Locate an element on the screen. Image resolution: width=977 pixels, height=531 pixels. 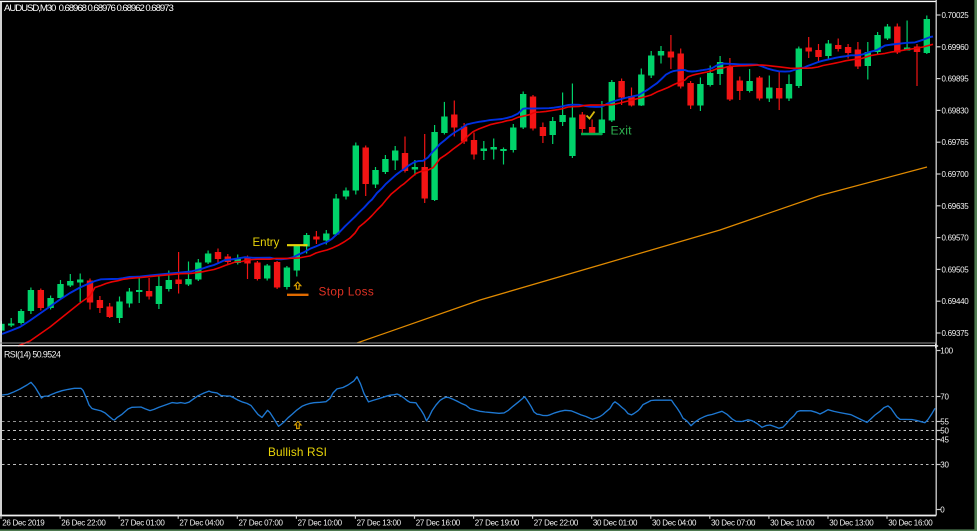
svg-text: 0.69505 is located at coordinates (956, 269).